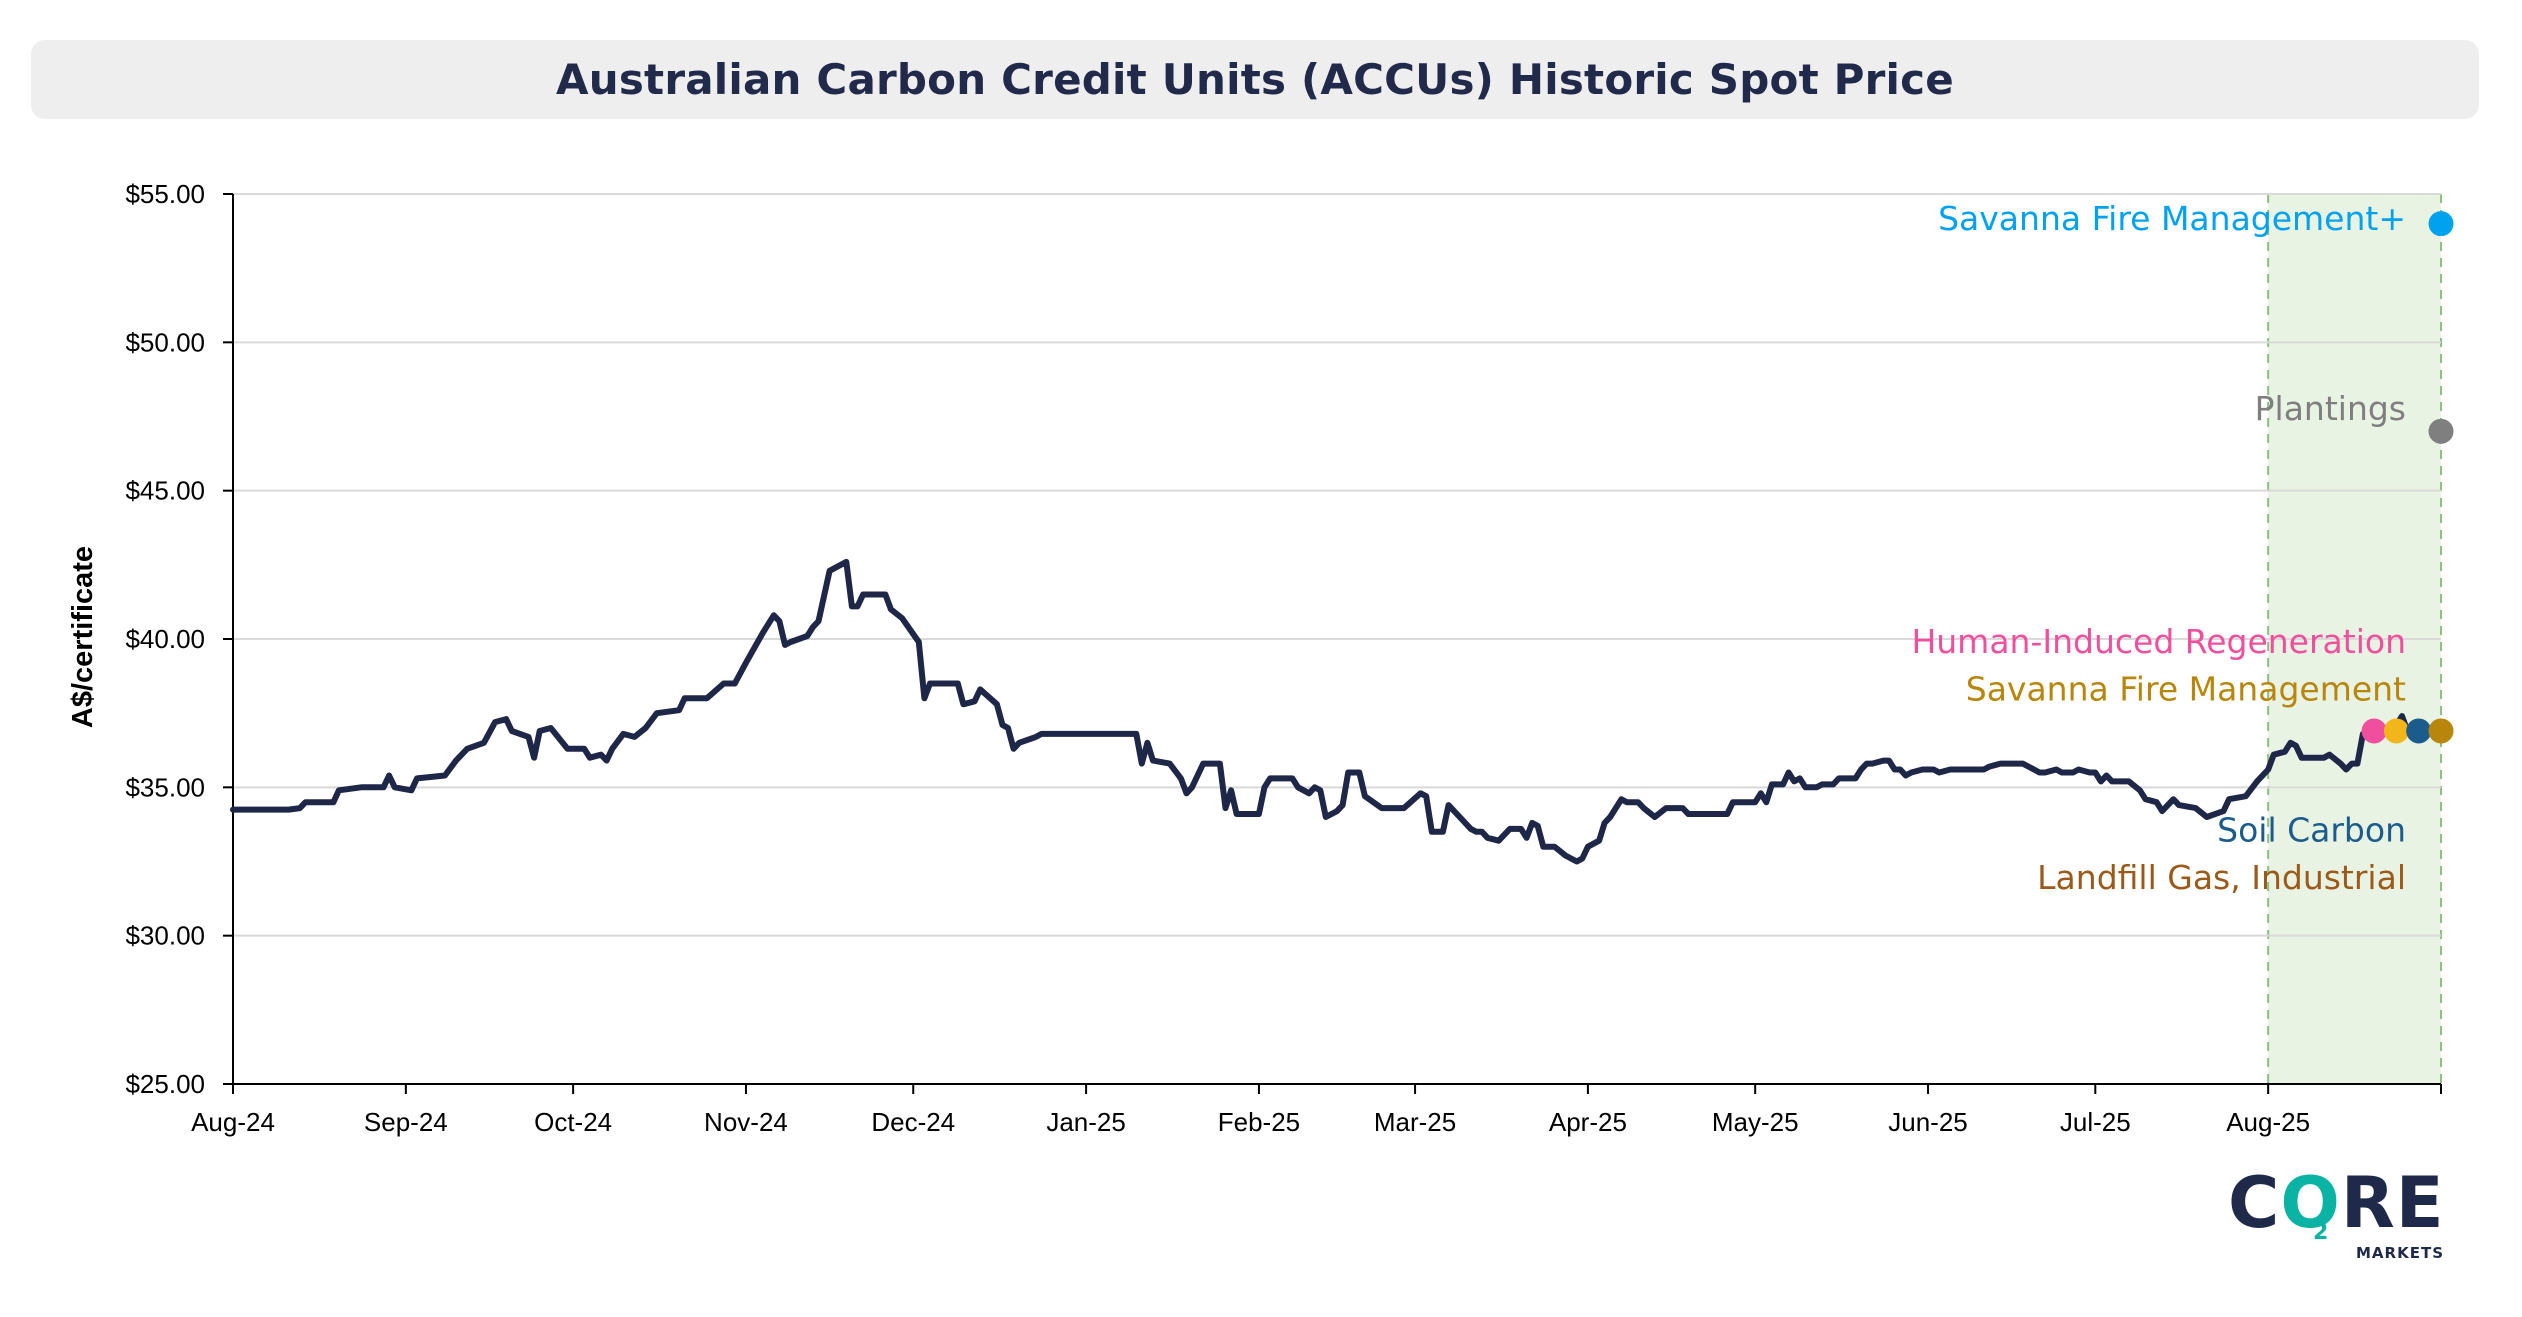  What do you see at coordinates (83, 637) in the screenshot?
I see `y-axis-label: A$/certificate` at bounding box center [83, 637].